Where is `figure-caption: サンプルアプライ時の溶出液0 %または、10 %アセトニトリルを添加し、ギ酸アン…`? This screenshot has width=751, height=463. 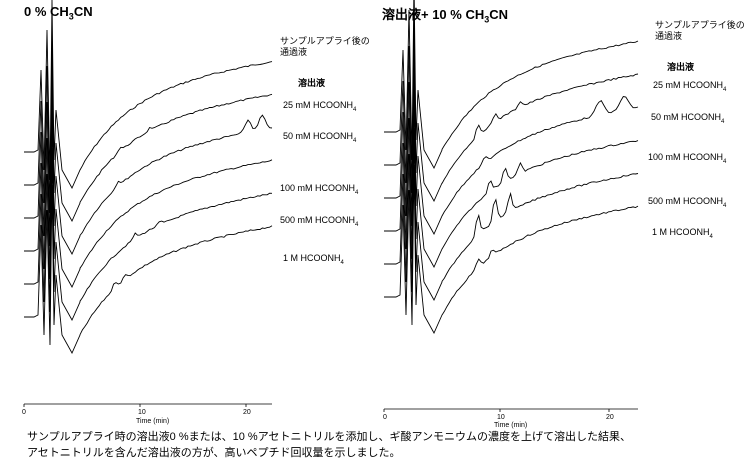 figure-caption: サンプルアプライ時の溶出液0 %または、10 %アセトニトリルを添加し、ギ酸アン… is located at coordinates (329, 445).